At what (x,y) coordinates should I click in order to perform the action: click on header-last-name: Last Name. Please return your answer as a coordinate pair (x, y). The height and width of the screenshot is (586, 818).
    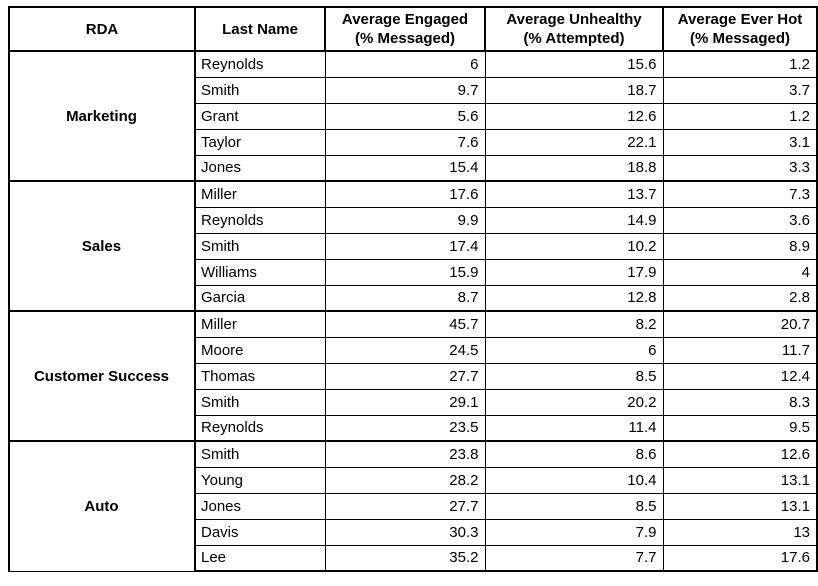
    Looking at the image, I should click on (260, 29).